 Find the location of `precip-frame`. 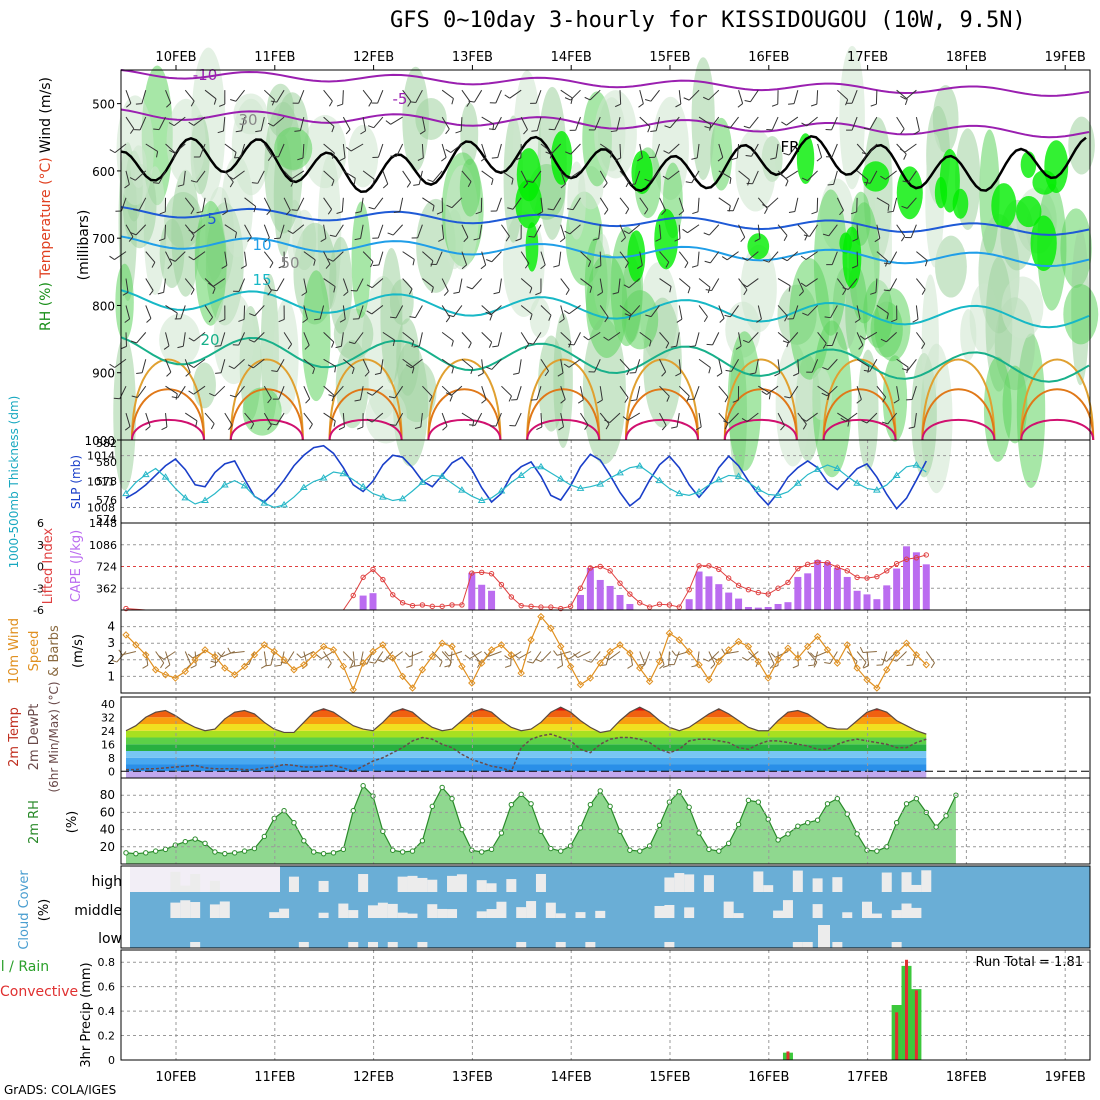

precip-frame is located at coordinates (605, 1005).